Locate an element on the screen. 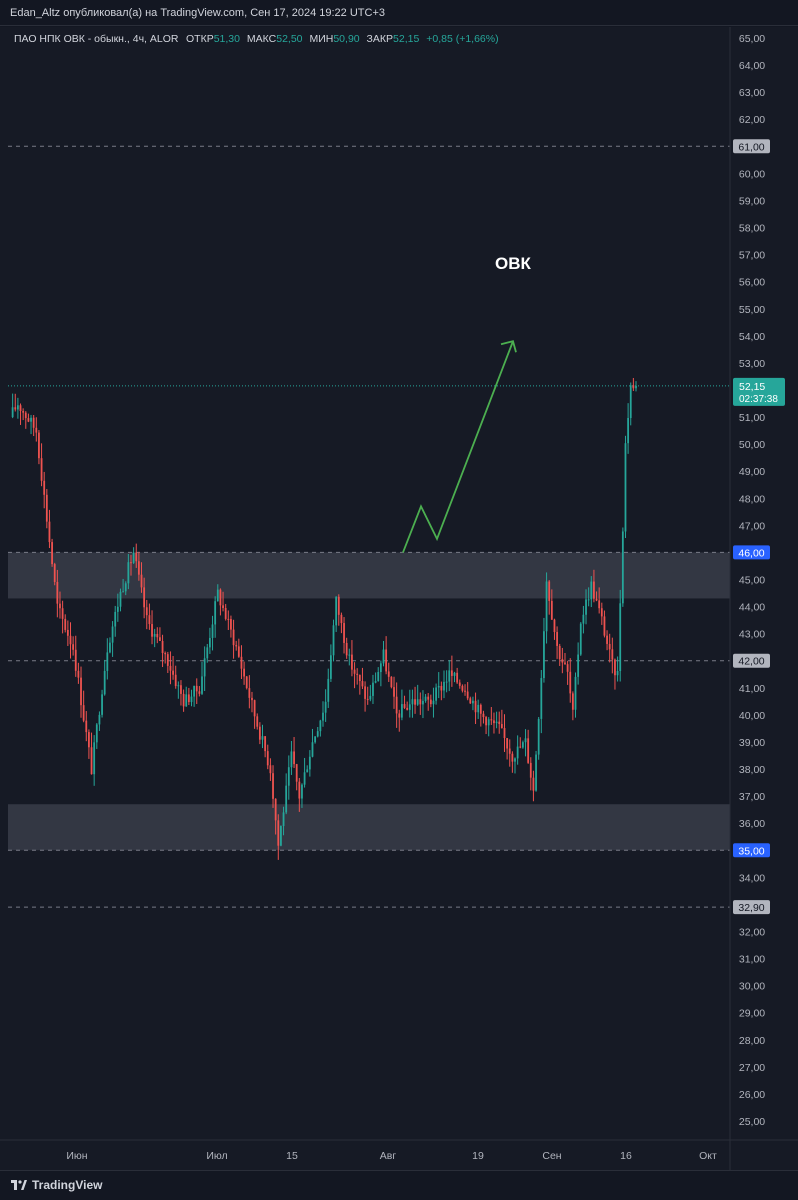 This screenshot has height=1200, width=798. trend-arrow is located at coordinates (458, 446).